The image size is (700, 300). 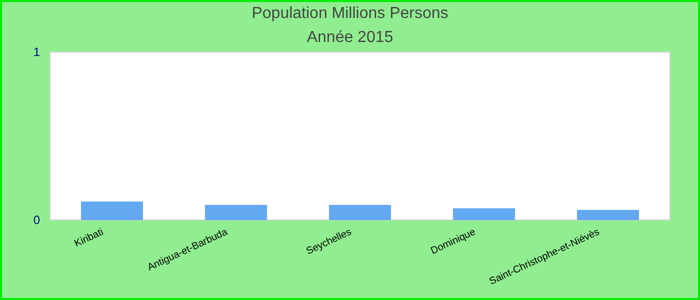 What do you see at coordinates (36, 220) in the screenshot?
I see `y-tick-label: 0` at bounding box center [36, 220].